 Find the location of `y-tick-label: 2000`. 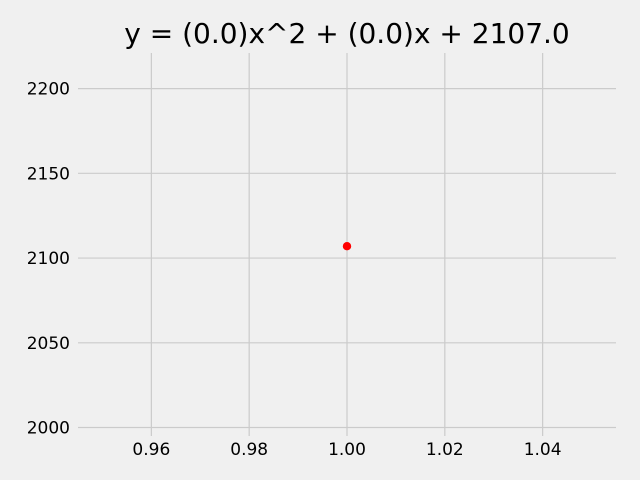

y-tick-label: 2000 is located at coordinates (48, 429).